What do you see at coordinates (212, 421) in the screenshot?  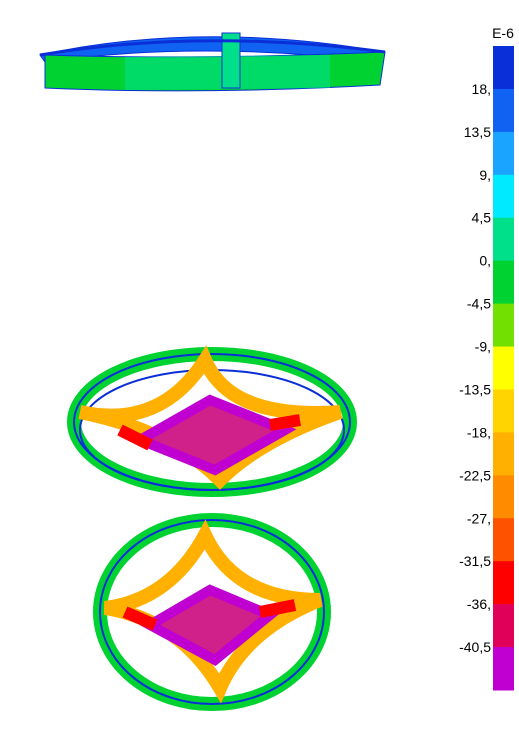 I see `model-middle` at bounding box center [212, 421].